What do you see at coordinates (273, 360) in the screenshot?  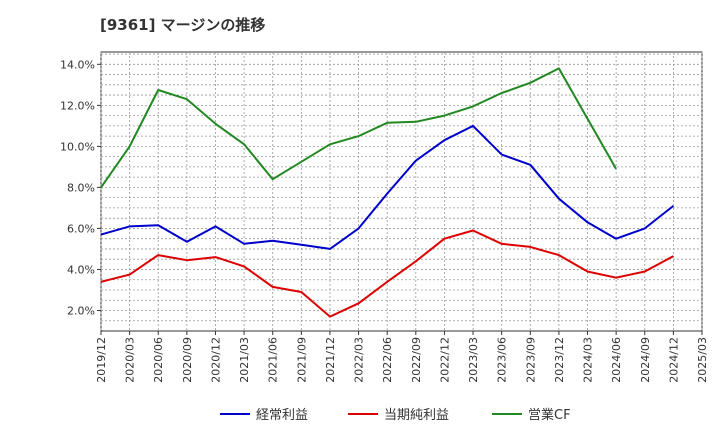 I see `x-tick-label: 2021/06` at bounding box center [273, 360].